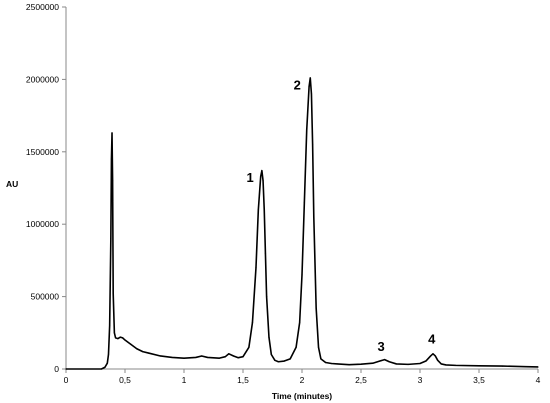 The width and height of the screenshot is (550, 403). I want to click on x-tick-label: 2,5, so click(361, 380).